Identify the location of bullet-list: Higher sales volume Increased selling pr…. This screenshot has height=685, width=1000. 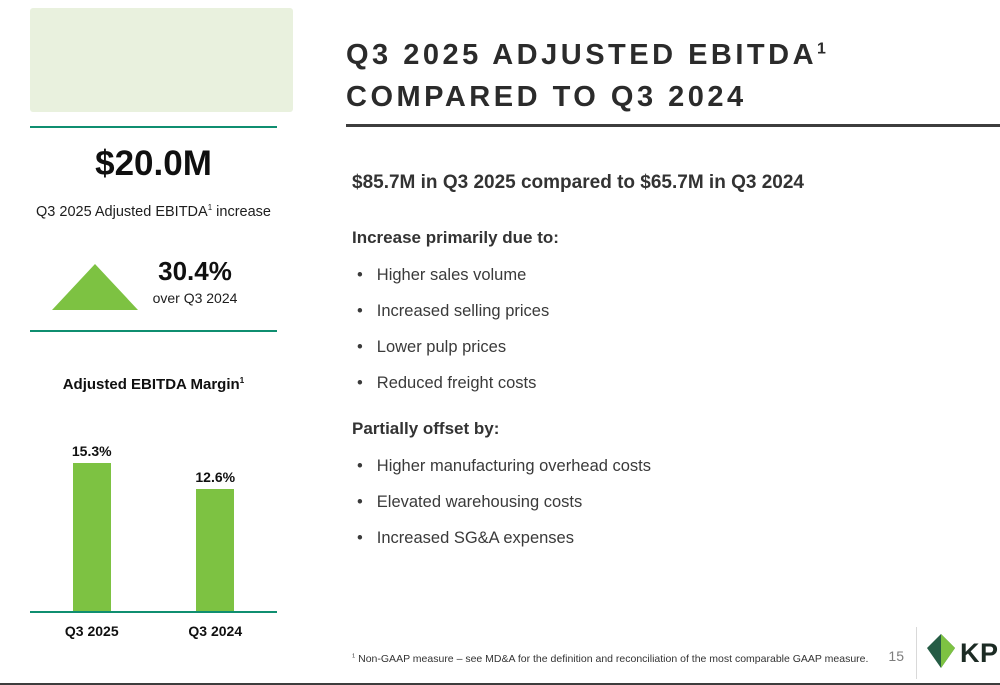
(659, 329).